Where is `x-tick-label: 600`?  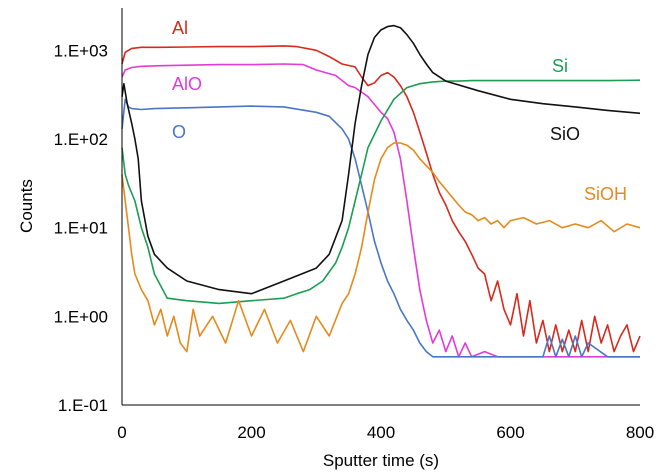
x-tick-label: 600 is located at coordinates (510, 432).